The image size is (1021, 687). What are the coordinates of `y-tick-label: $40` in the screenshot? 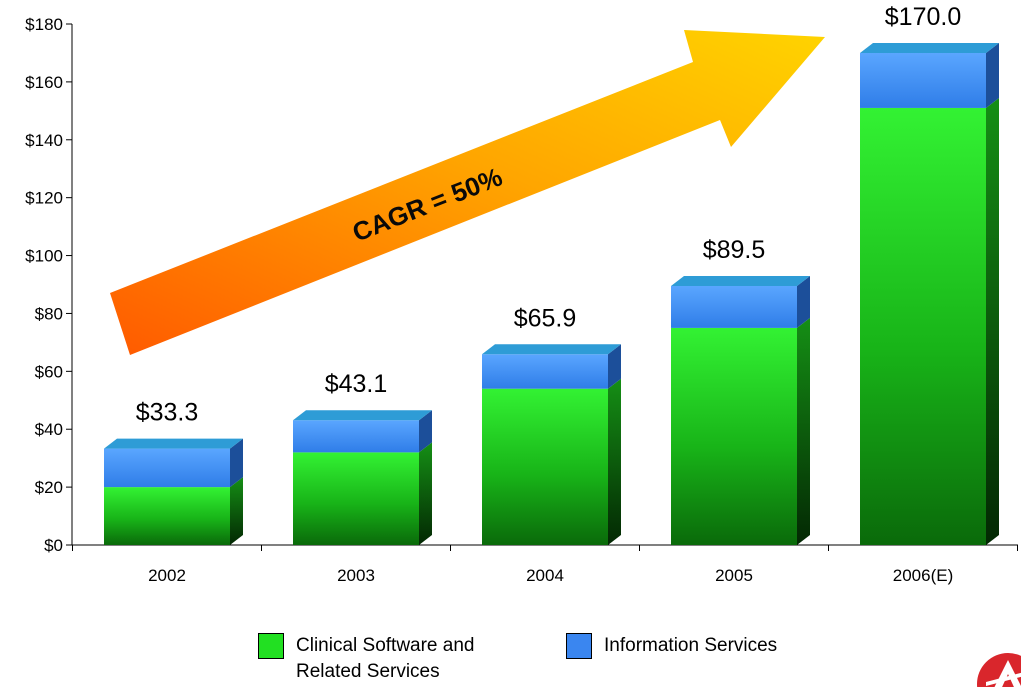 It's located at (49, 429).